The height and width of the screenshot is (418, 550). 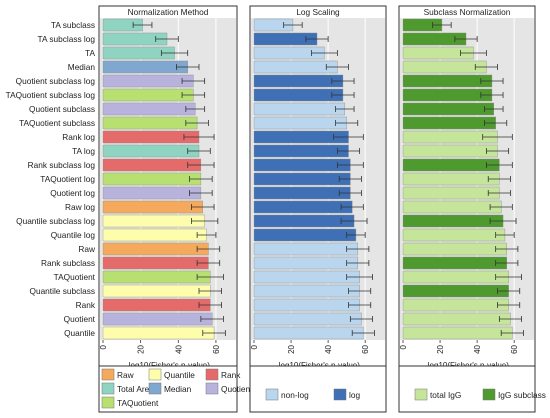 I want to click on category-label: Median, so click(x=82, y=67).